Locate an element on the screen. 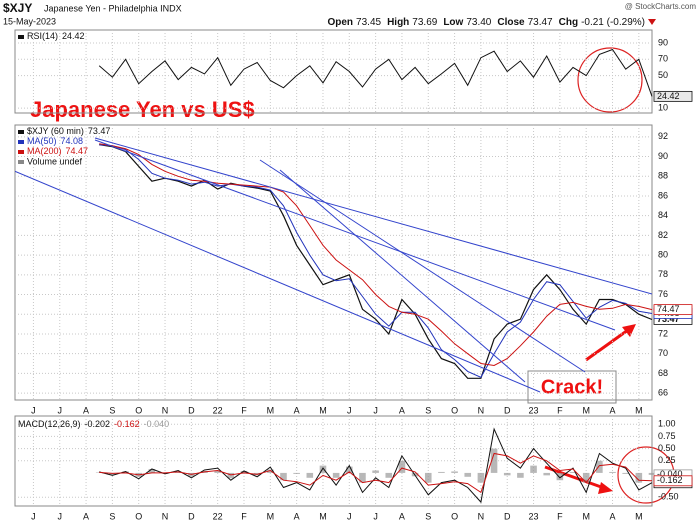  date: 15-May-2023 is located at coordinates (29, 21).